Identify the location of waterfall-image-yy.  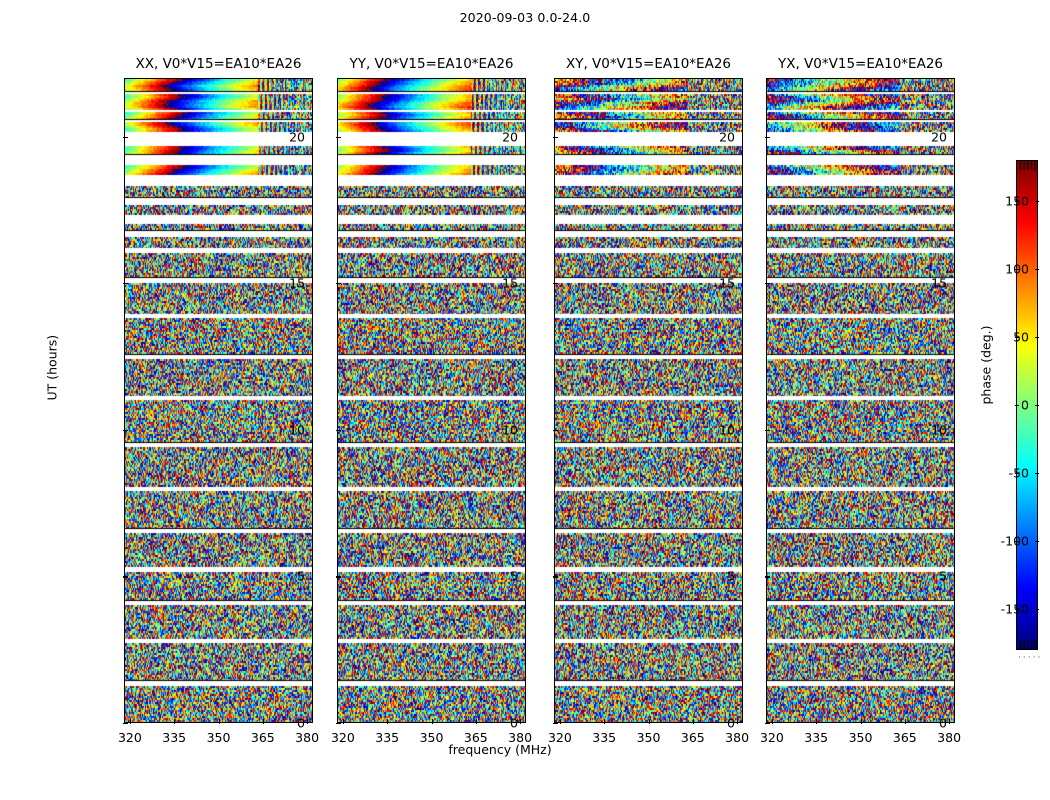
(431, 400).